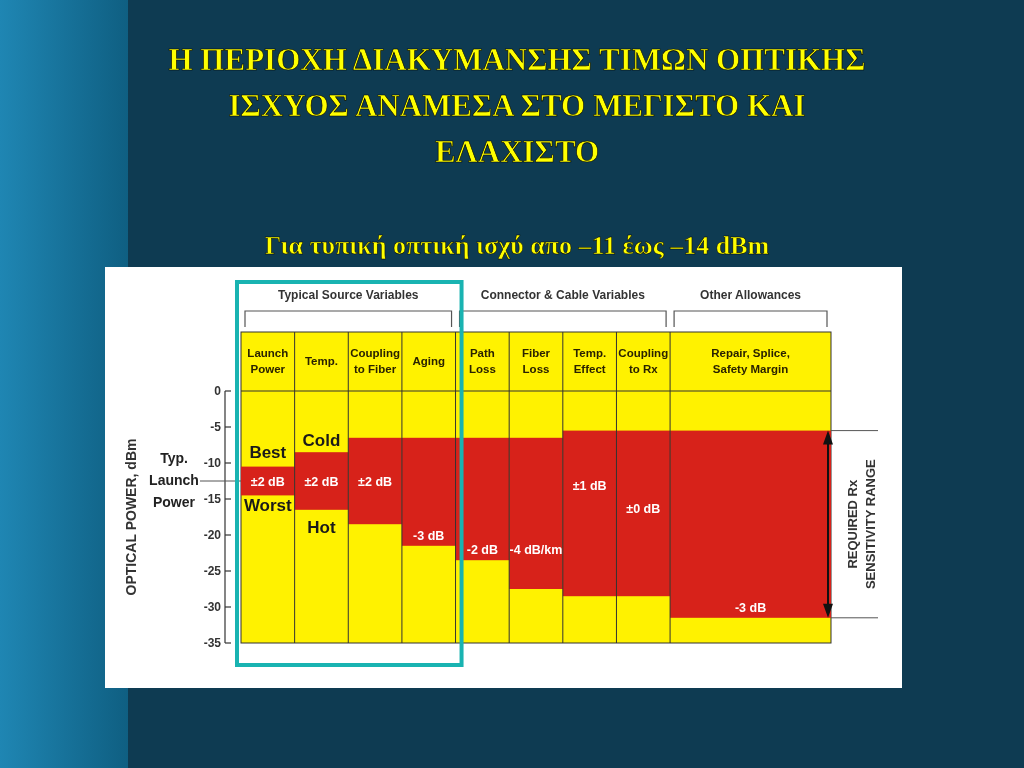  What do you see at coordinates (375, 361) in the screenshot?
I see `x-tick-label: Coupling to Fiber` at bounding box center [375, 361].